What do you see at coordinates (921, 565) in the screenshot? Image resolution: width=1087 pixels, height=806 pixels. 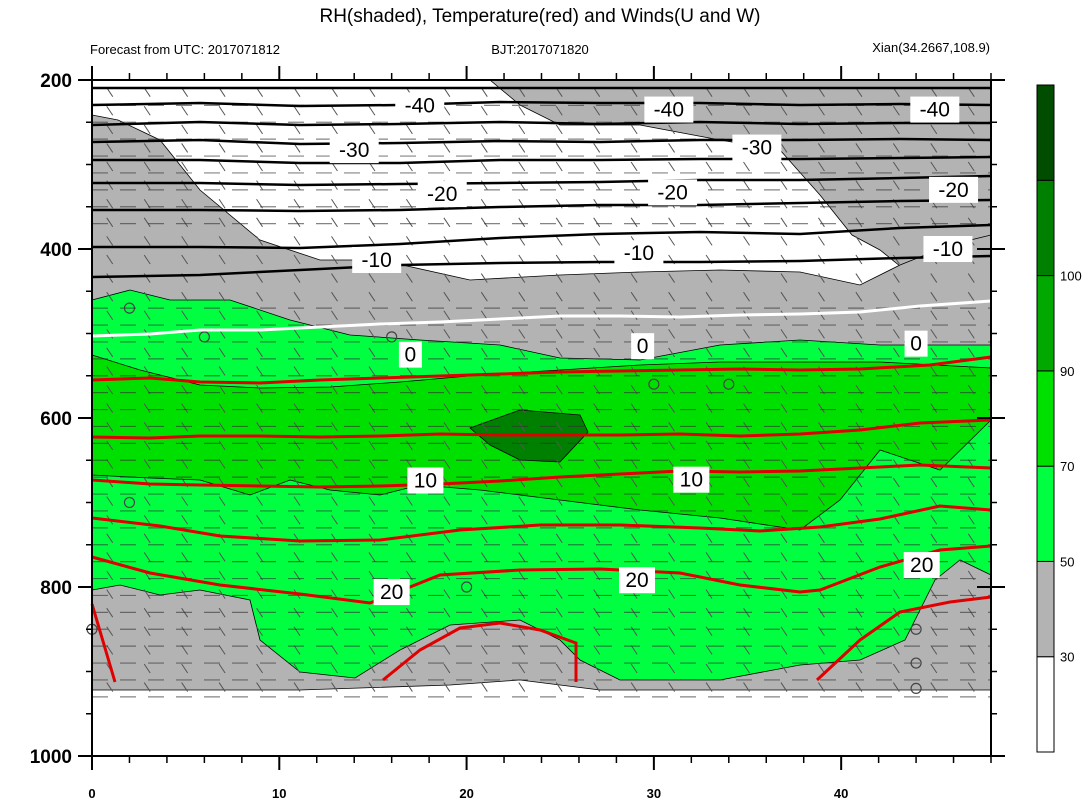 I see `contour-label: 20` at bounding box center [921, 565].